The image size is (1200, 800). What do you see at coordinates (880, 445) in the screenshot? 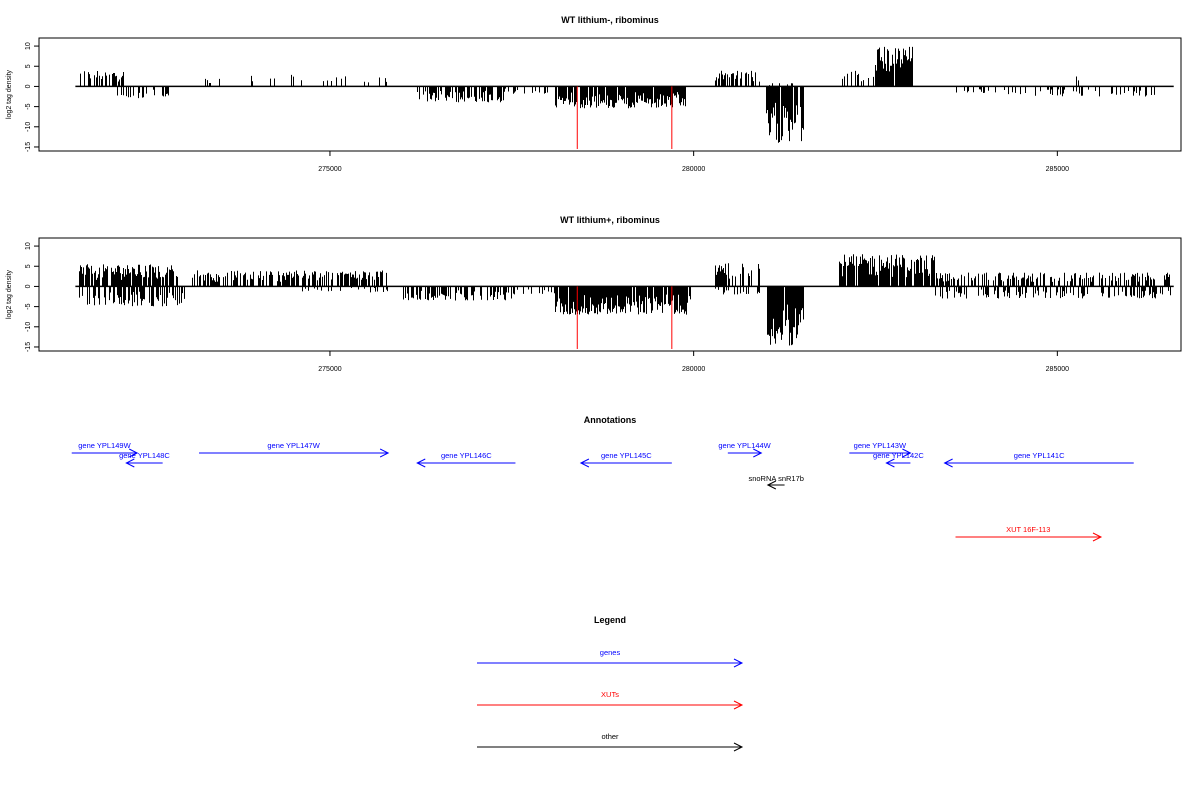
I see `feature-label: gene YPL143W` at bounding box center [880, 445].